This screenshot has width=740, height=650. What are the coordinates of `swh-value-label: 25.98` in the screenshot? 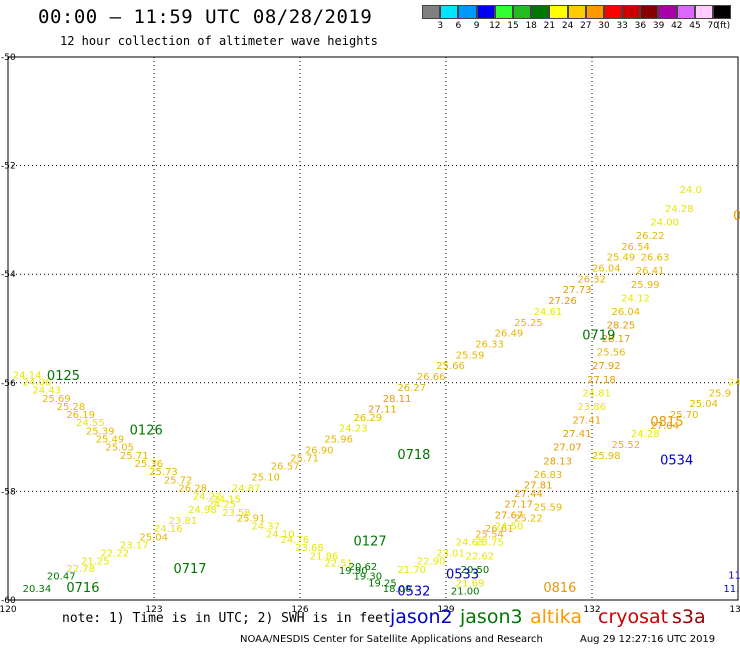 It's located at (606, 456).